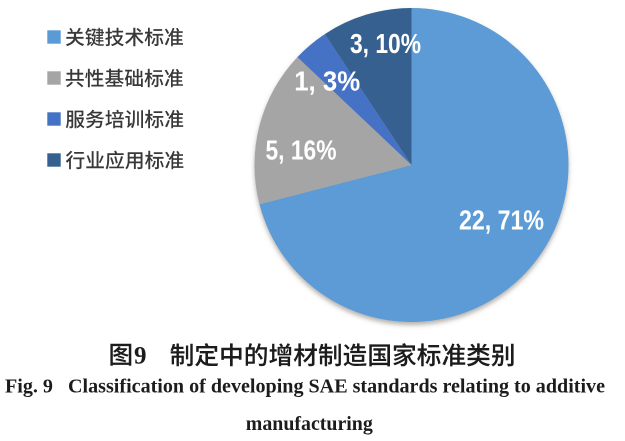 This screenshot has height=441, width=625. Describe the element at coordinates (140, 356) in the screenshot. I see `svg-text: 9` at that location.